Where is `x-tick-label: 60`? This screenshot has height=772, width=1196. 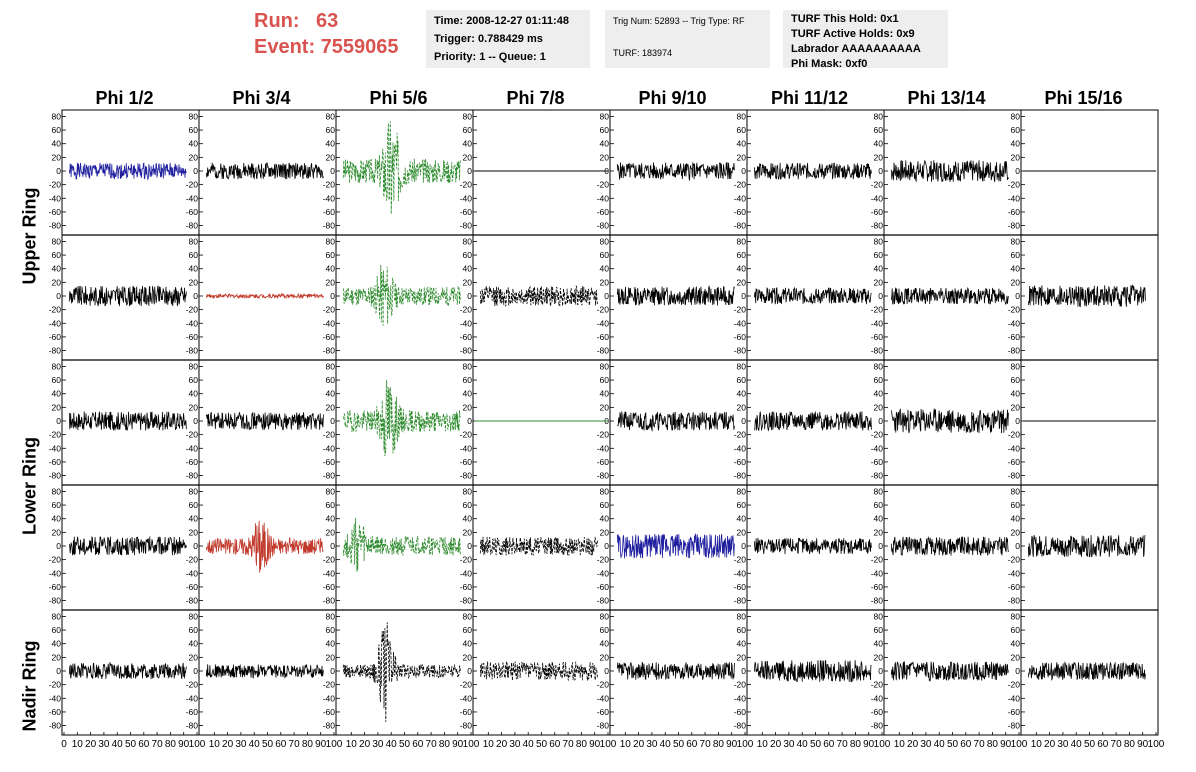 x-tick-label: 60 is located at coordinates (144, 744).